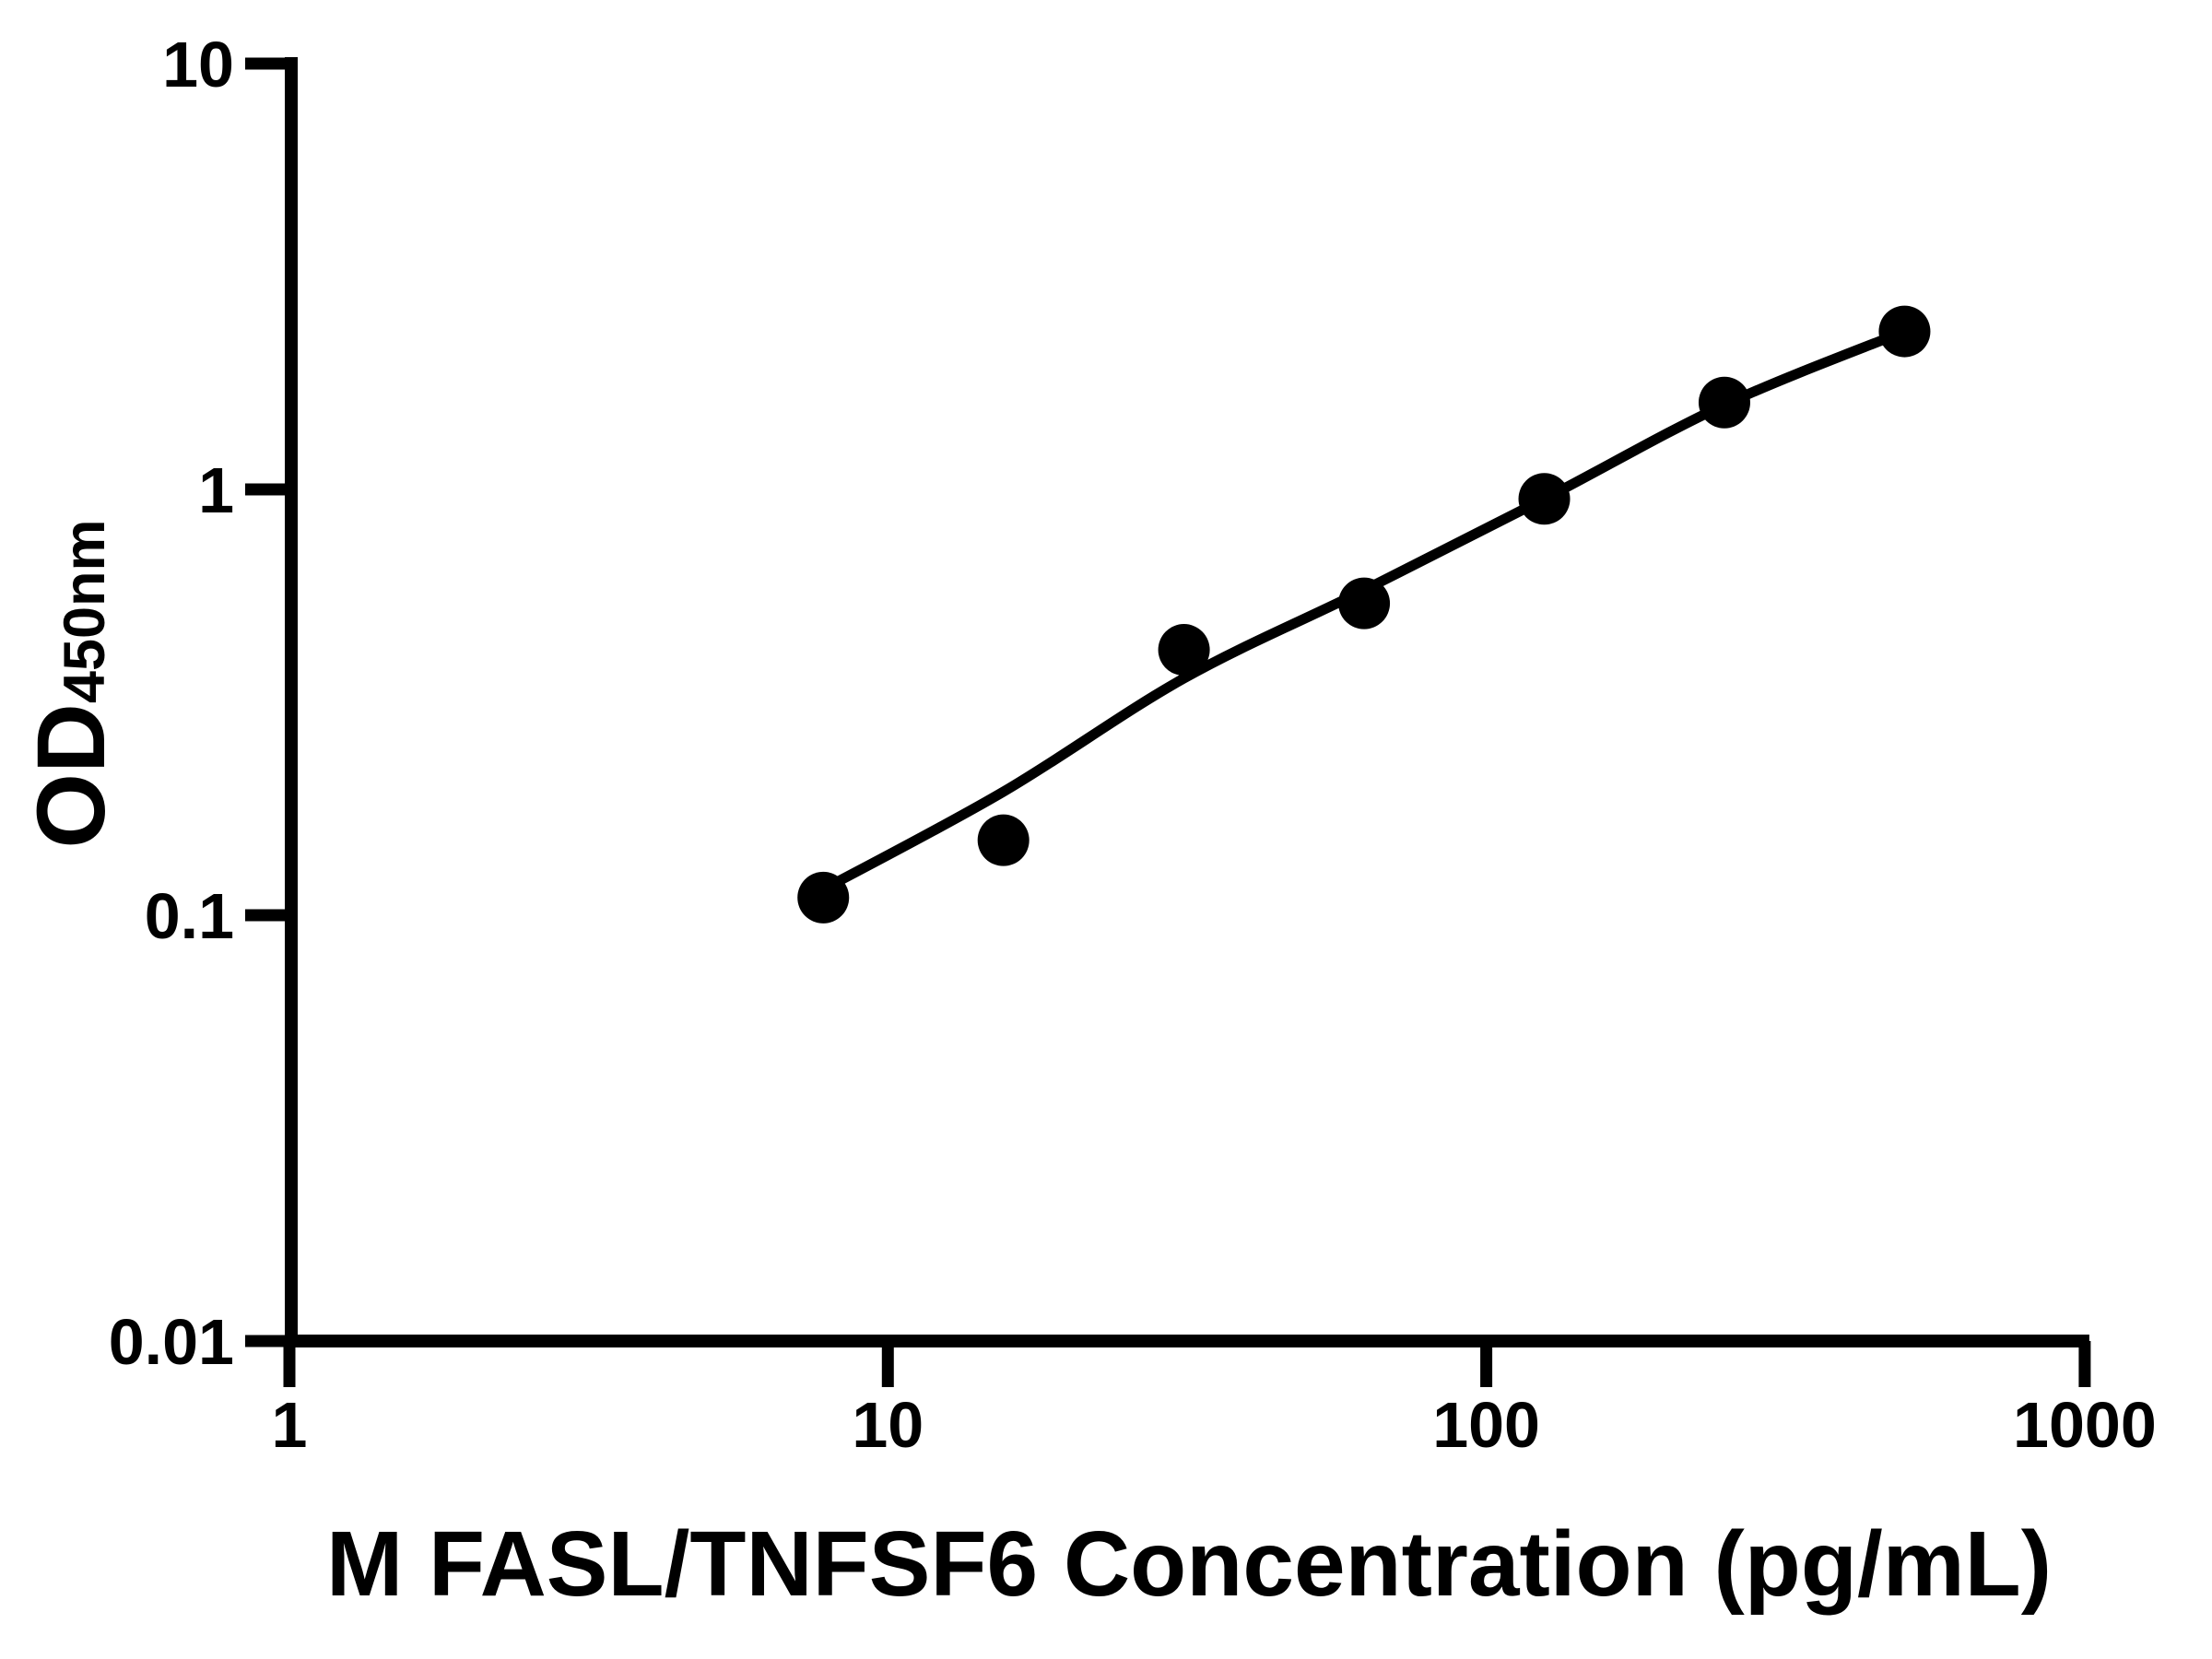 This screenshot has width=2212, height=1659. I want to click on y-axis-tick-label: 0.1, so click(189, 916).